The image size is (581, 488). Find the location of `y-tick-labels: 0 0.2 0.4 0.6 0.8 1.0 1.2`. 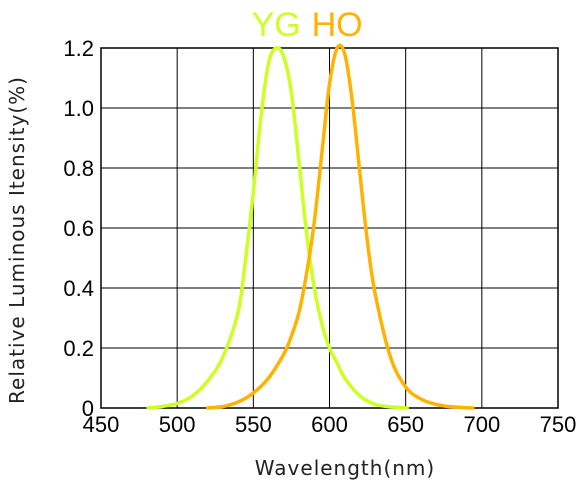

y-tick-labels: 0 0.2 0.4 0.6 0.8 1.0 1.2 is located at coordinates (78, 228).